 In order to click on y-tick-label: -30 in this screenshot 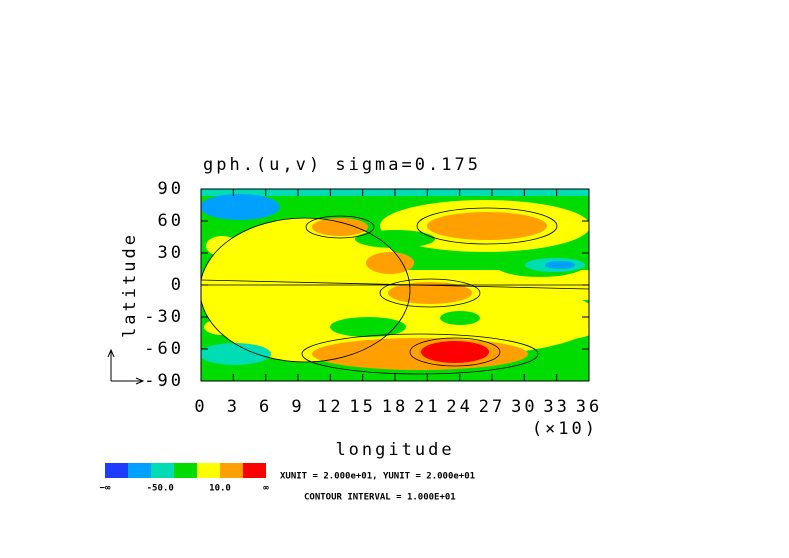, I will do `click(164, 317)`.